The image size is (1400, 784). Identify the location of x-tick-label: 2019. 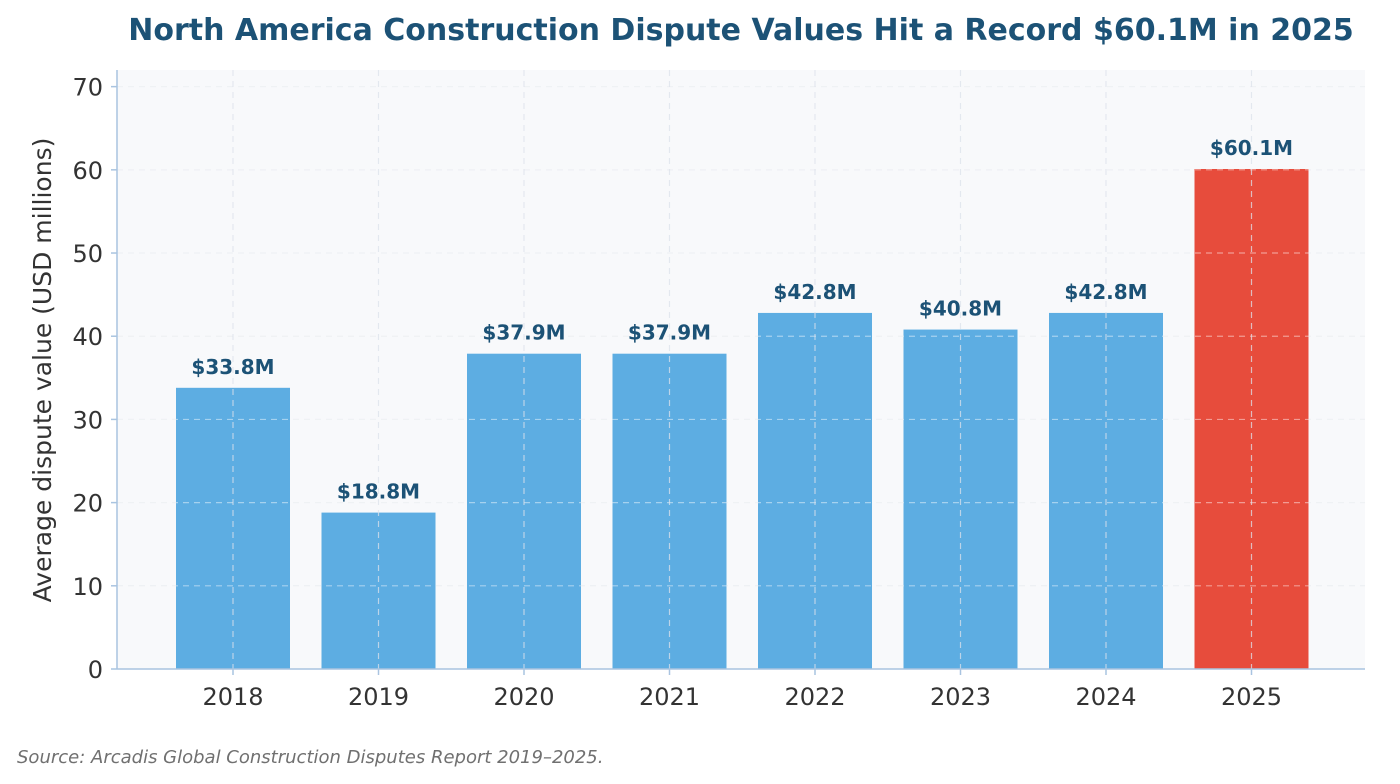
(378, 697).